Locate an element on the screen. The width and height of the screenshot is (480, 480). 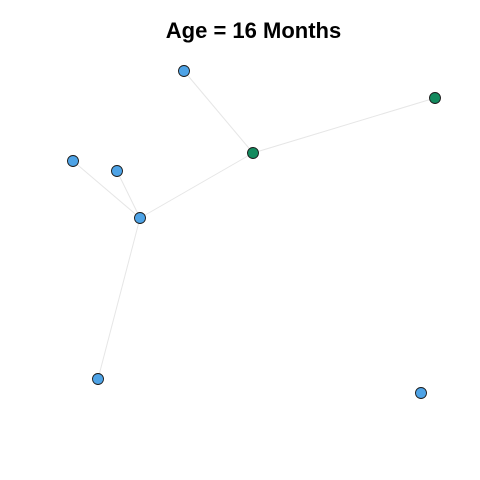
edge-n6-n7 is located at coordinates (119, 298).